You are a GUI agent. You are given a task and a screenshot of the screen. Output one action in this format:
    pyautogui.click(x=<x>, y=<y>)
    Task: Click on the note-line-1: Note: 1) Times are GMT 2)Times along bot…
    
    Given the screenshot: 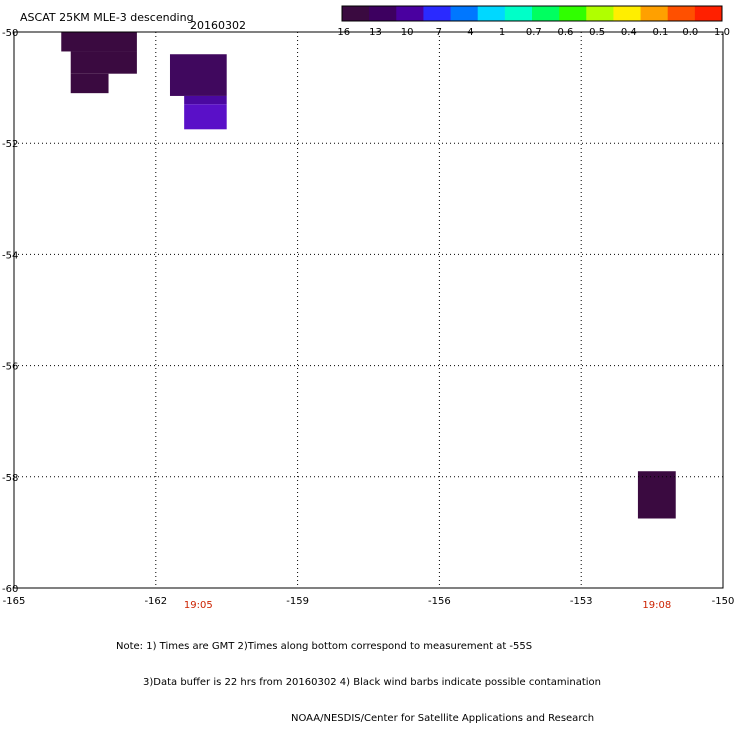 What is the action you would take?
    pyautogui.click(x=324, y=646)
    